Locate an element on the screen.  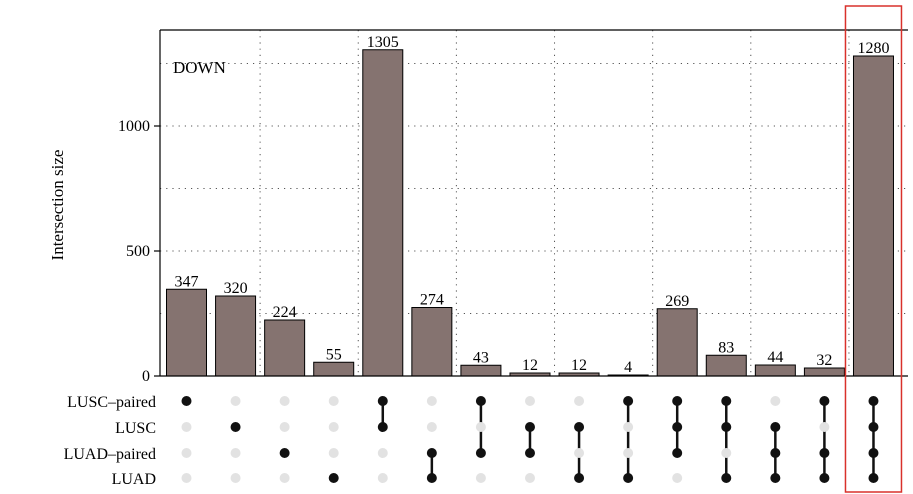
y-tick-label: 500 is located at coordinates (138, 251).